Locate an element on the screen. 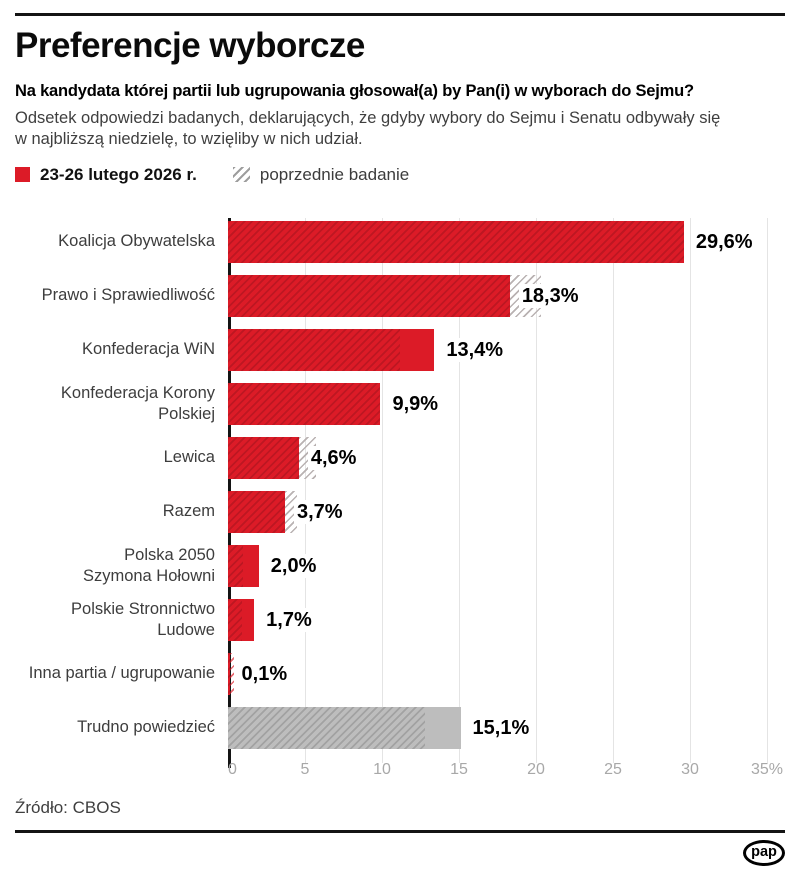 The height and width of the screenshot is (880, 800). value-label: 1,7% is located at coordinates (289, 619).